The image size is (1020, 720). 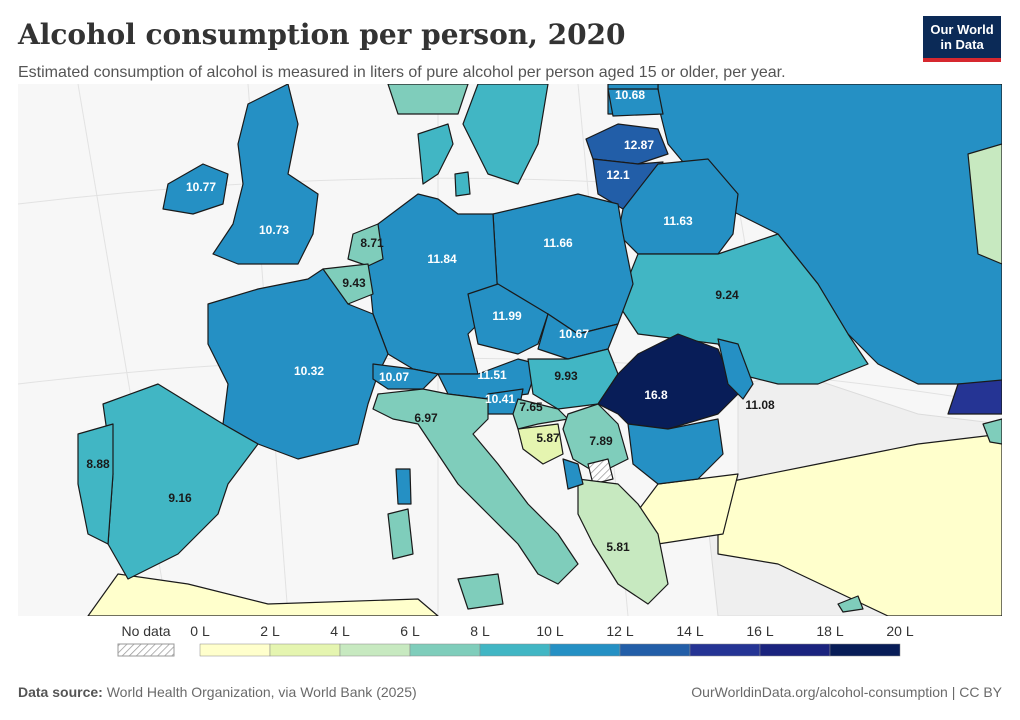 What do you see at coordinates (974, 397) in the screenshot?
I see `country-kazakhstan-area` at bounding box center [974, 397].